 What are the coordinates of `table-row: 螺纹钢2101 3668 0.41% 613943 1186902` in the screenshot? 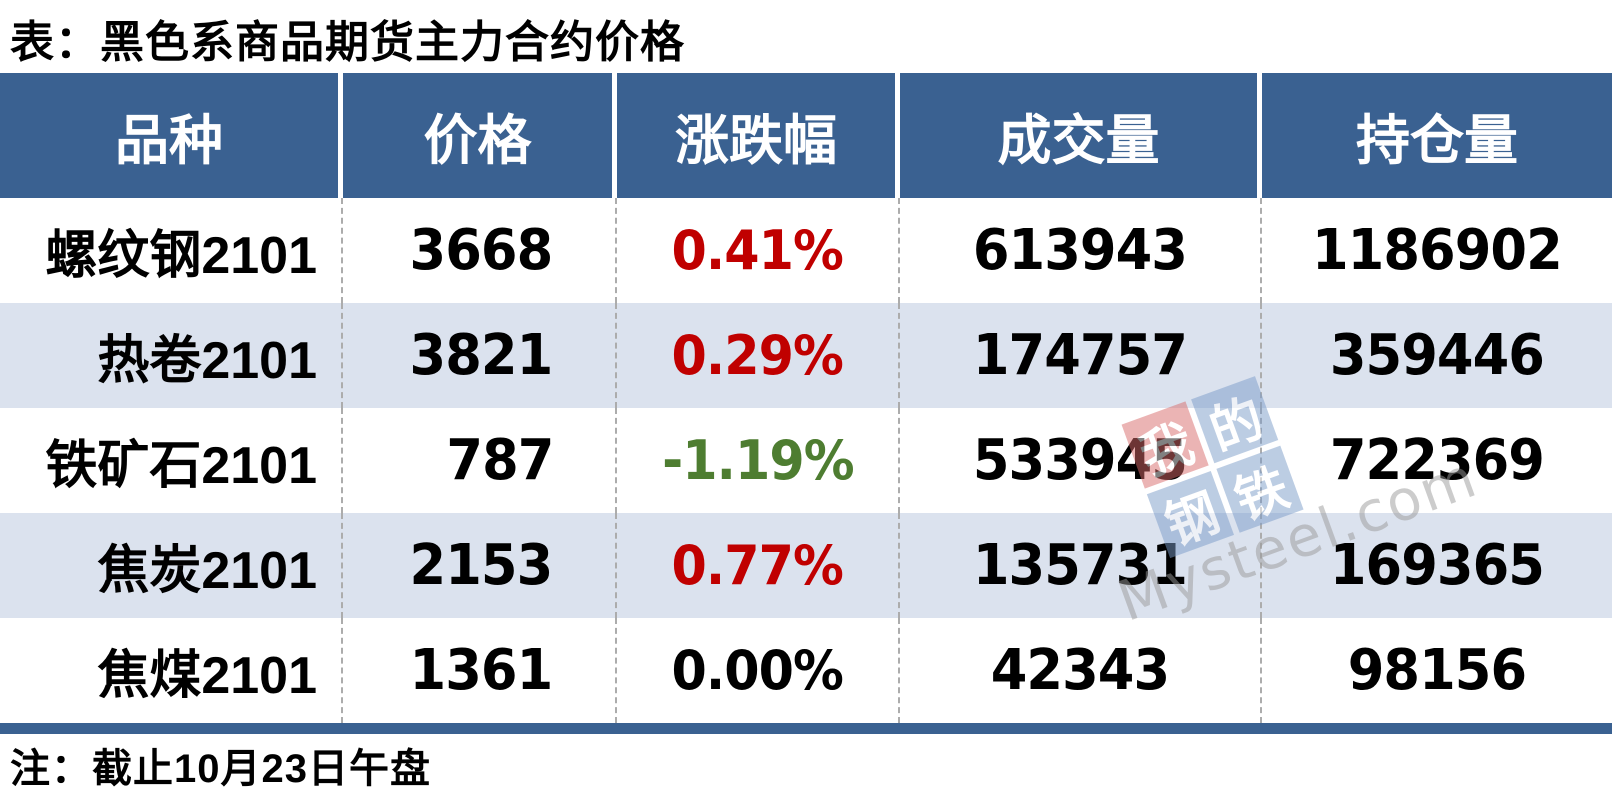 It's located at (806, 250).